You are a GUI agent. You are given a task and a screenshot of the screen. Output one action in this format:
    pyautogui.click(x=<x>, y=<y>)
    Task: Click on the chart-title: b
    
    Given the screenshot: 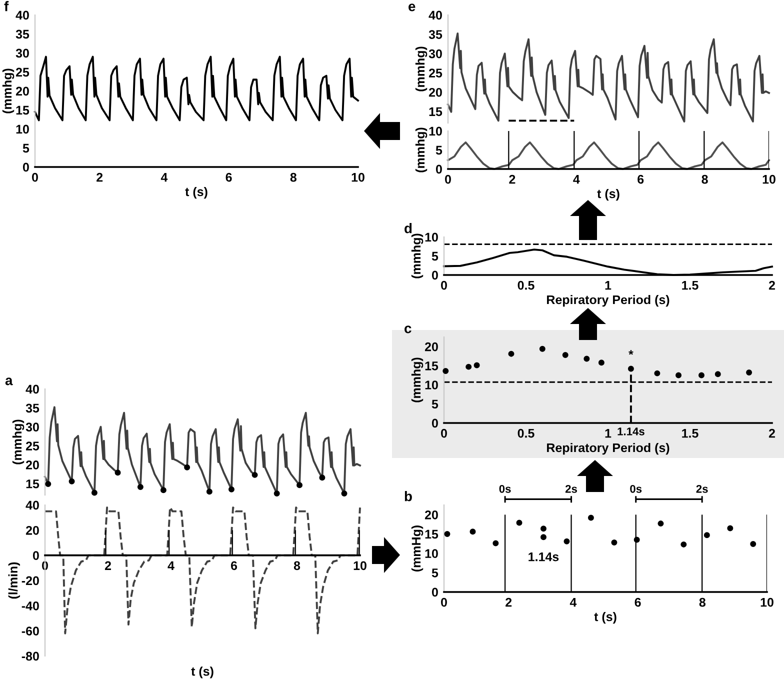 What is the action you would take?
    pyautogui.click(x=408, y=496)
    